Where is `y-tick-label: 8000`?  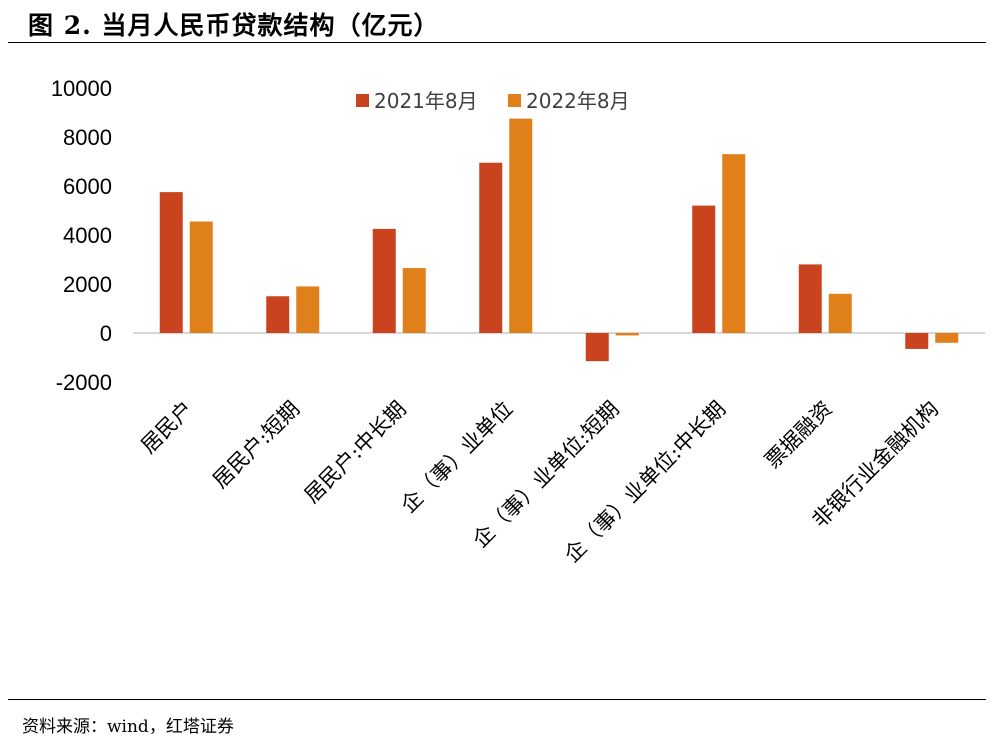 y-tick-label: 8000 is located at coordinates (87, 137).